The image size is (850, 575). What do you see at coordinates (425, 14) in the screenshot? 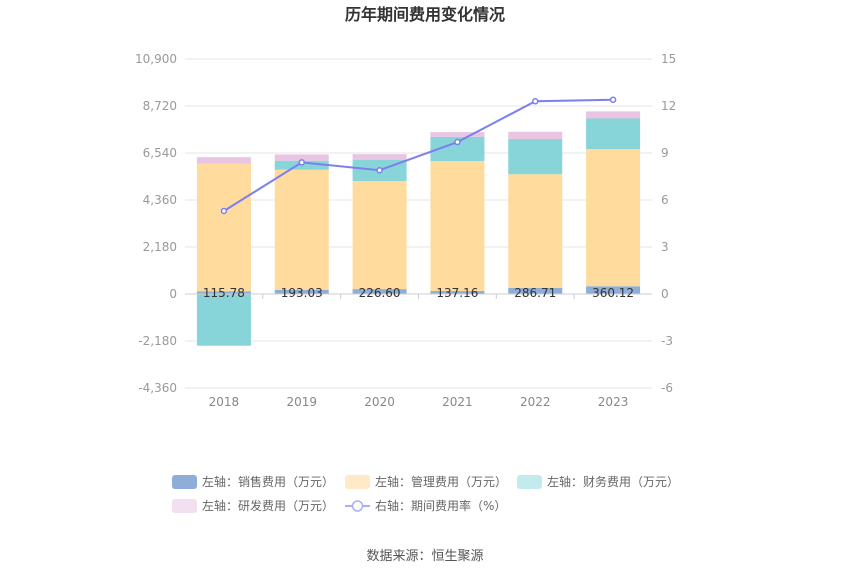
I see `chart-title: 历年期间费用变化情况` at bounding box center [425, 14].